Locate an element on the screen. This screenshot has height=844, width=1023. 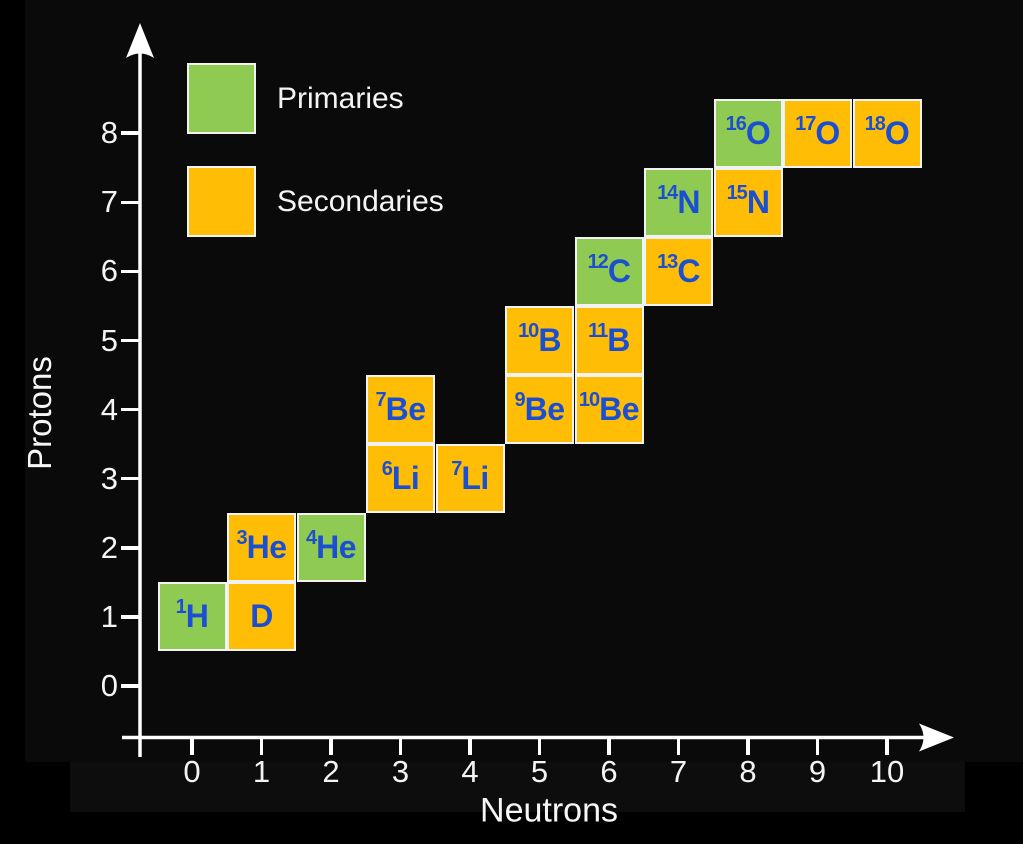
isotope-cell-17O: 17 O is located at coordinates (817, 133).